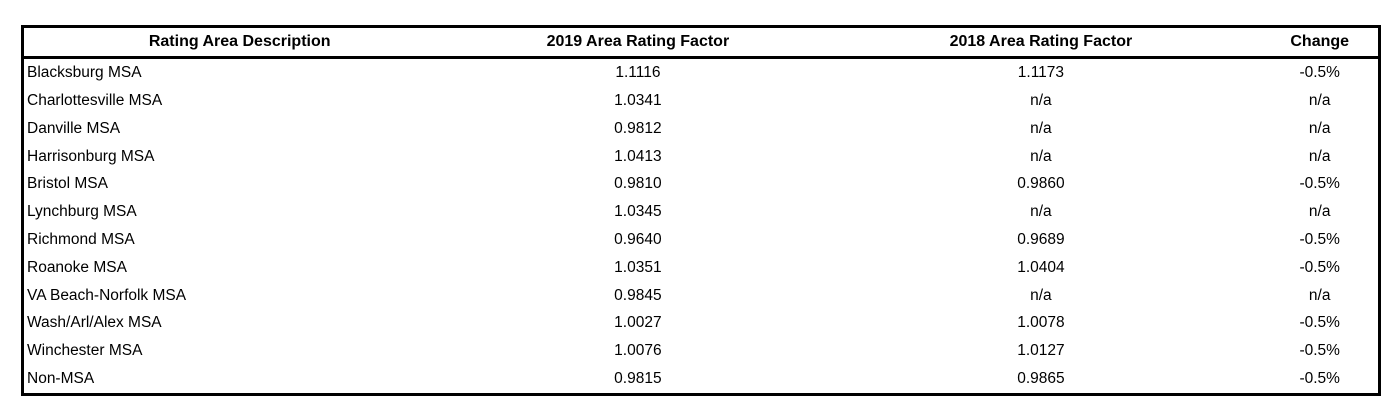 This screenshot has width=1400, height=406. I want to click on cell-rating-area: Danville MSA, so click(74, 128).